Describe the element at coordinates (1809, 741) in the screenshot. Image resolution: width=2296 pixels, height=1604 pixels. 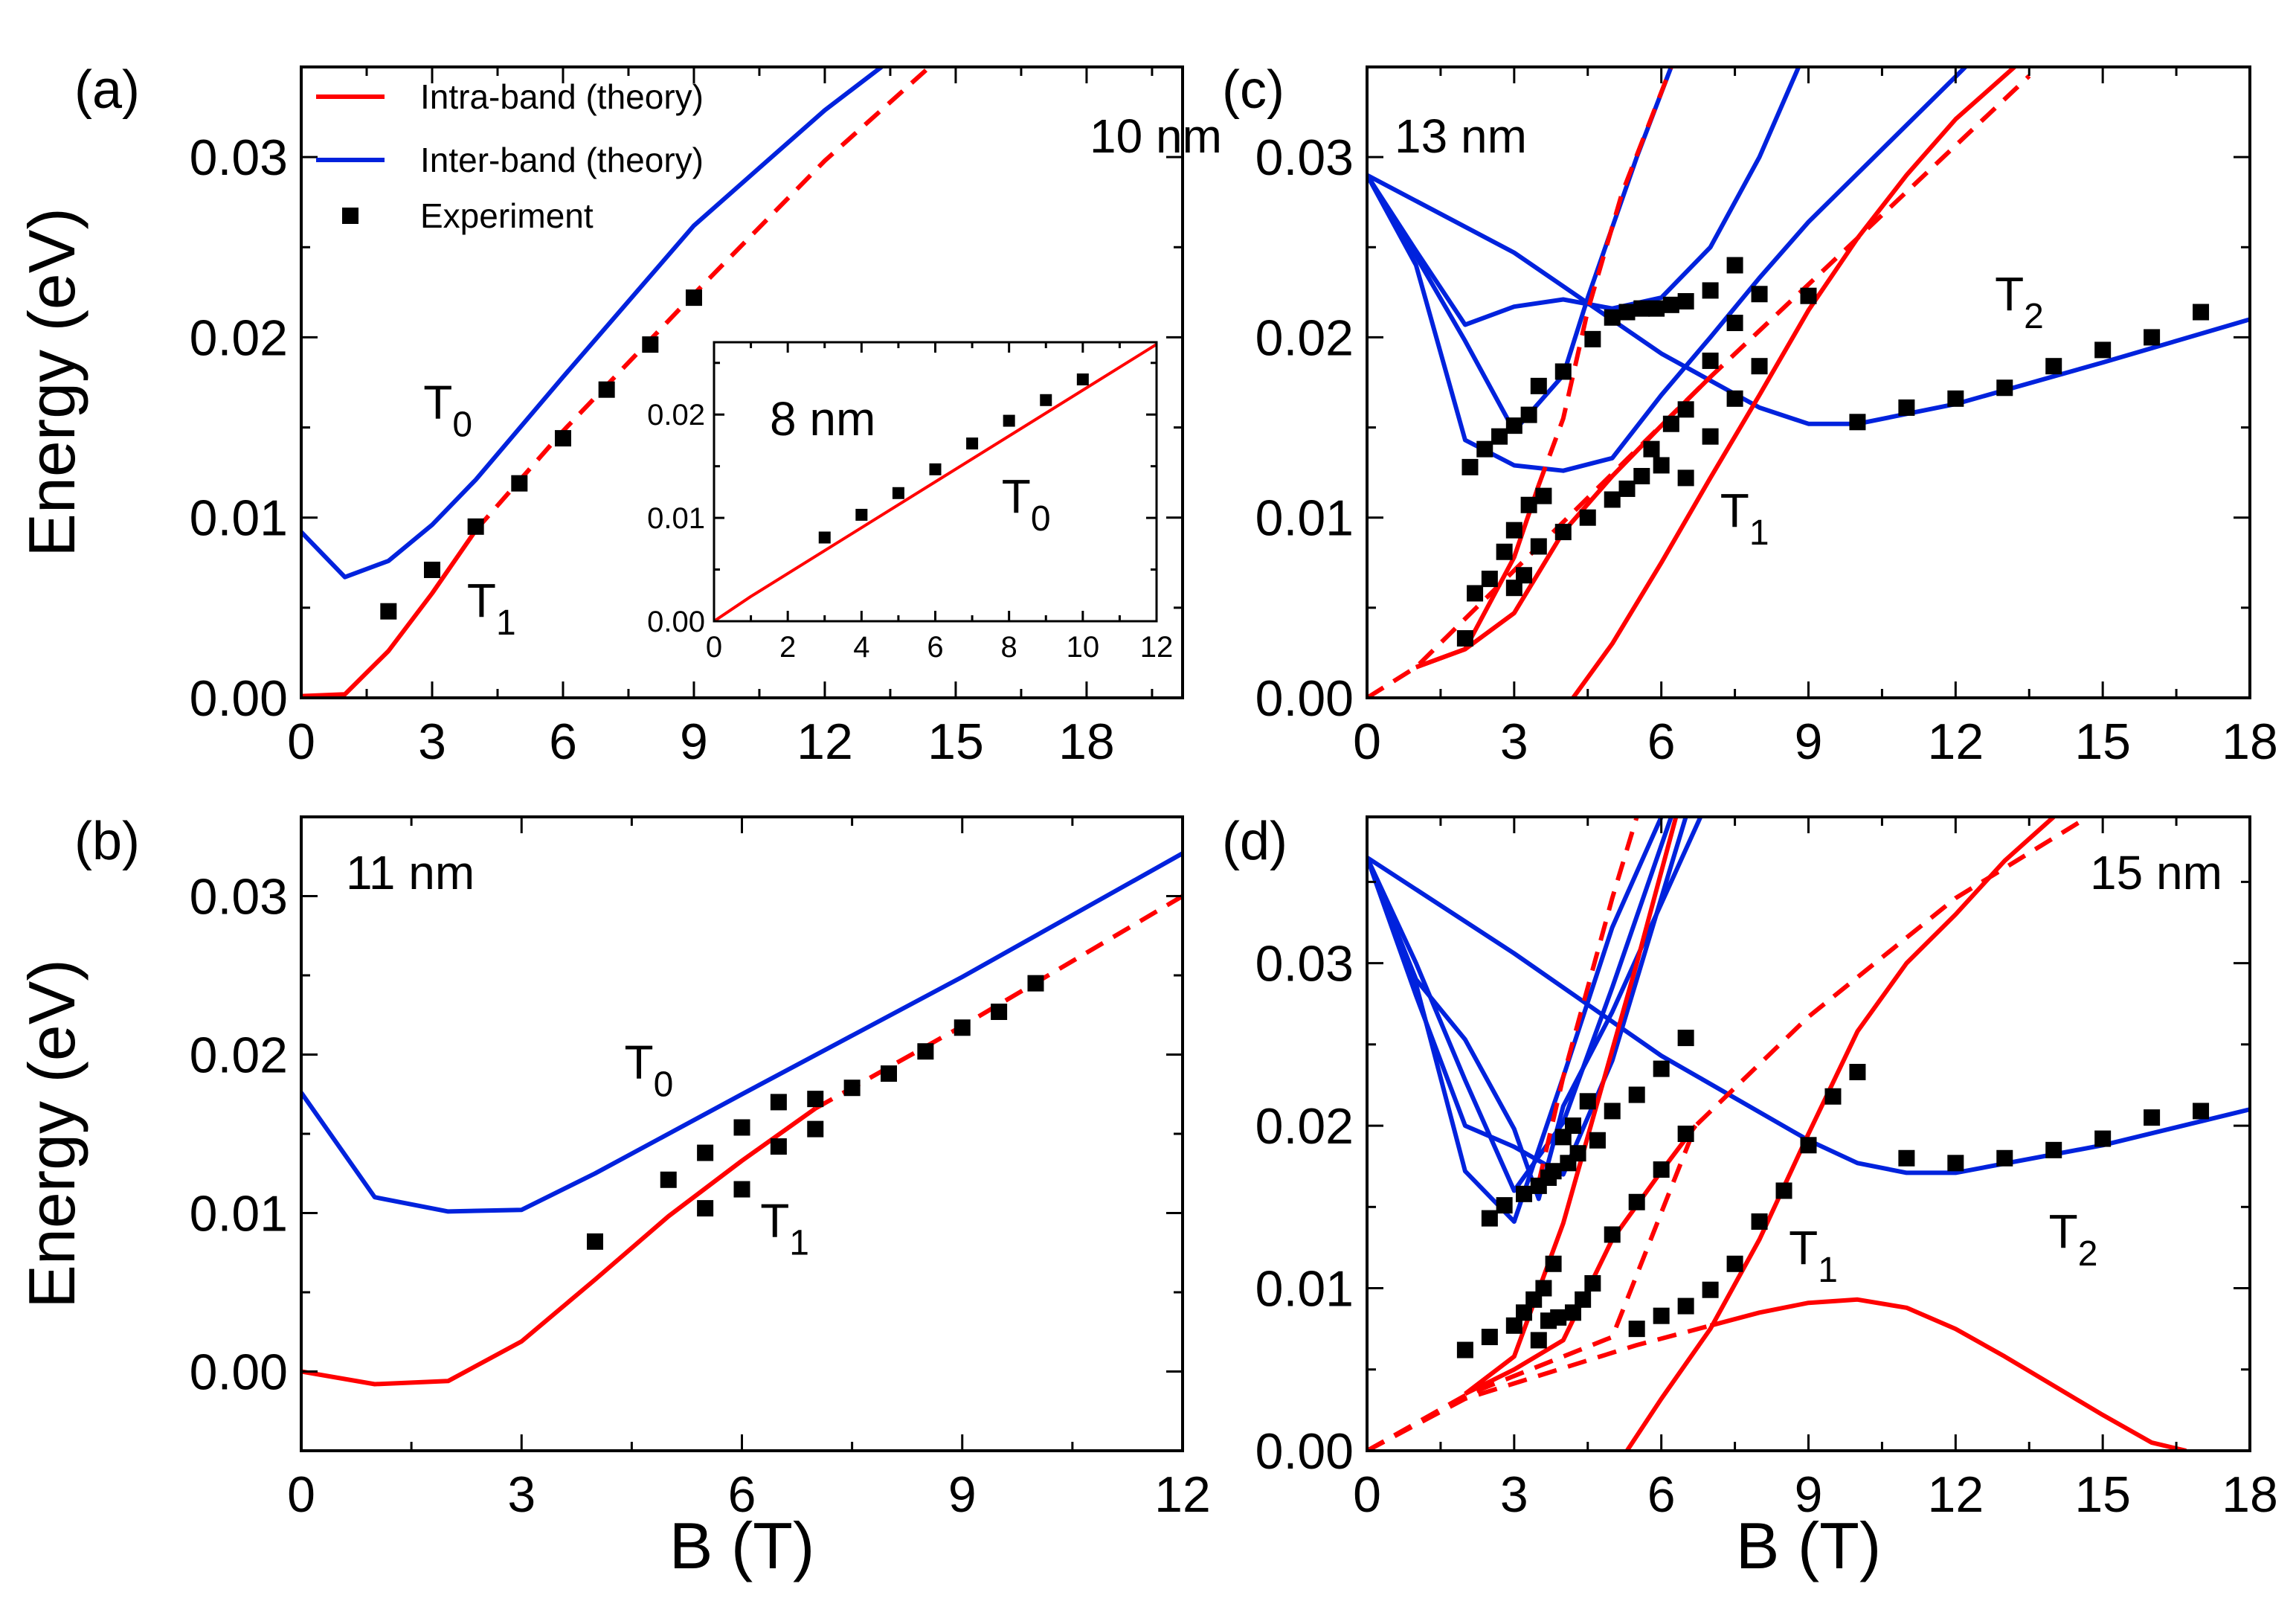
I see `c-xtick-label-3: 9` at that location.